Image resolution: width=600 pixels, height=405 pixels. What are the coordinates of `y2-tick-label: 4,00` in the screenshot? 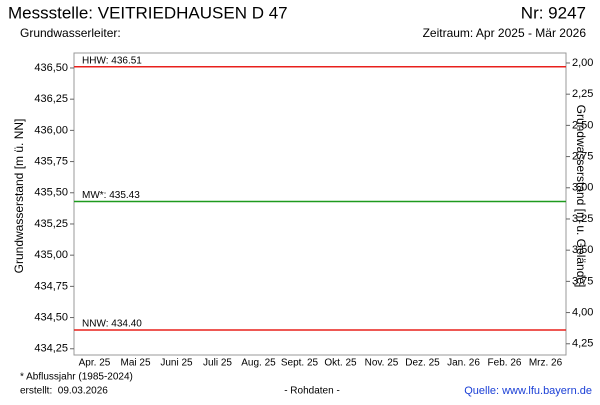 It's located at (582, 312).